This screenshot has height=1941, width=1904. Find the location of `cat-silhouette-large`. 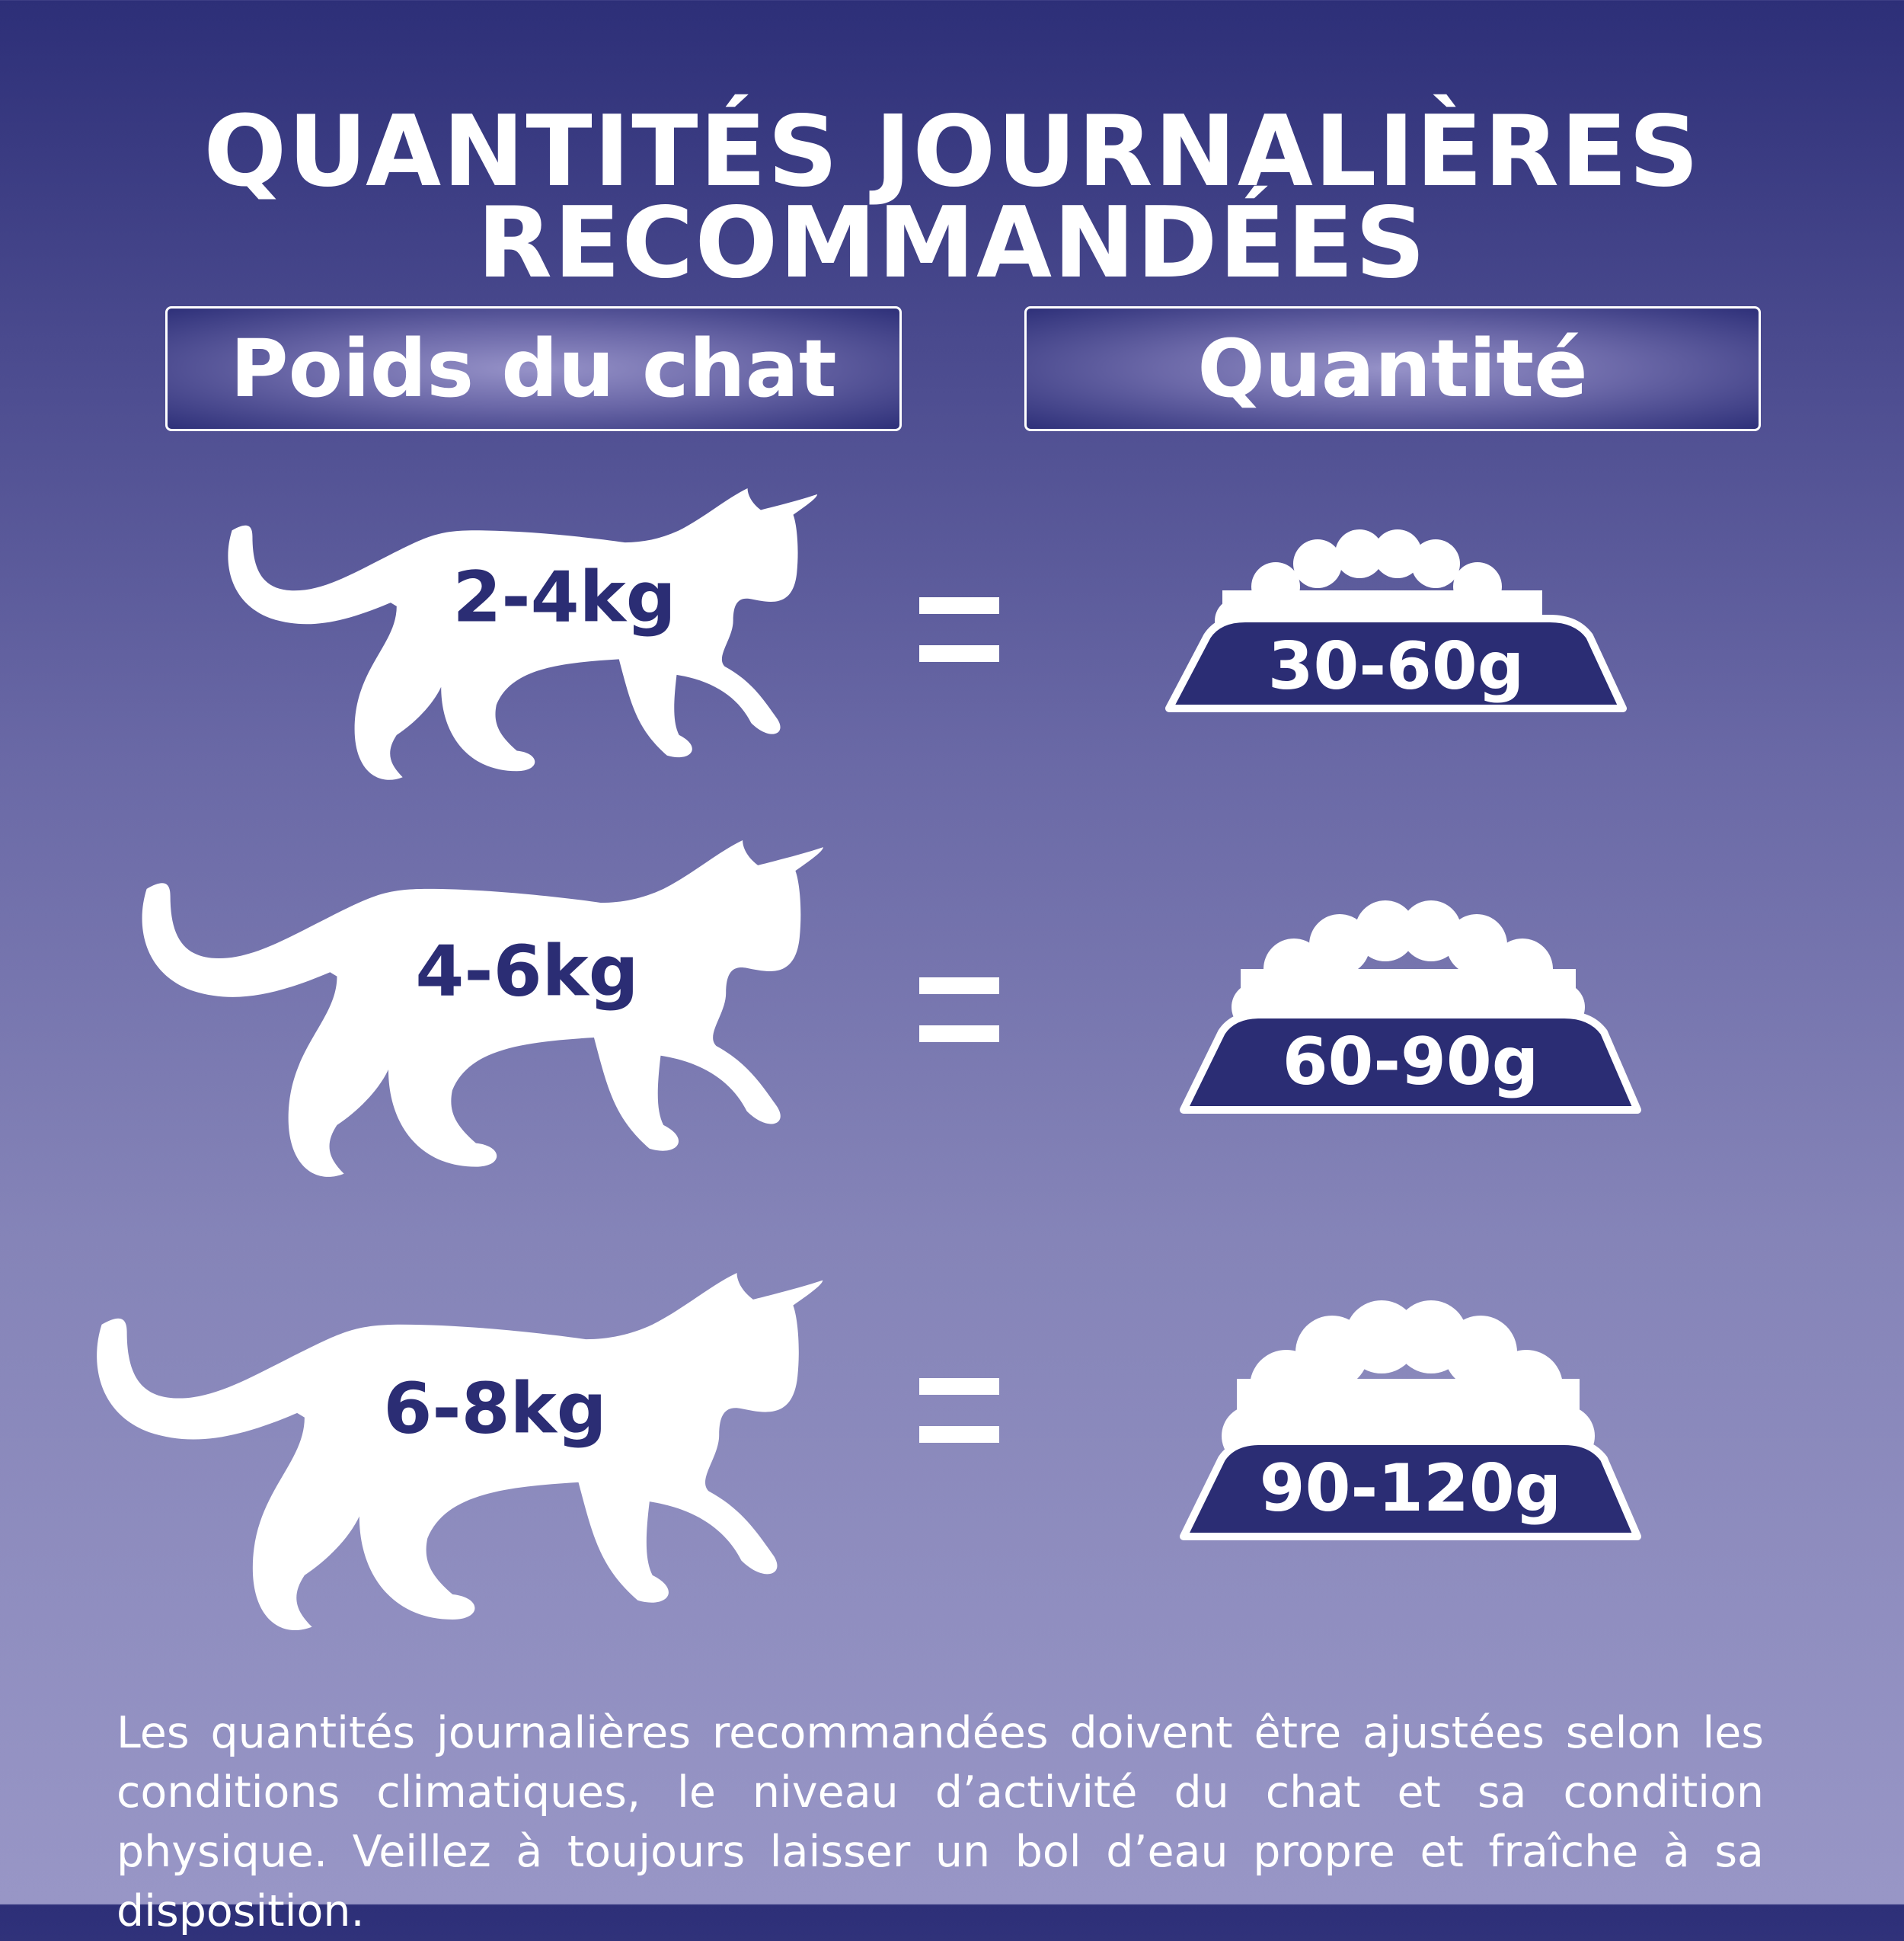

cat-silhouette-large is located at coordinates (460, 1457).